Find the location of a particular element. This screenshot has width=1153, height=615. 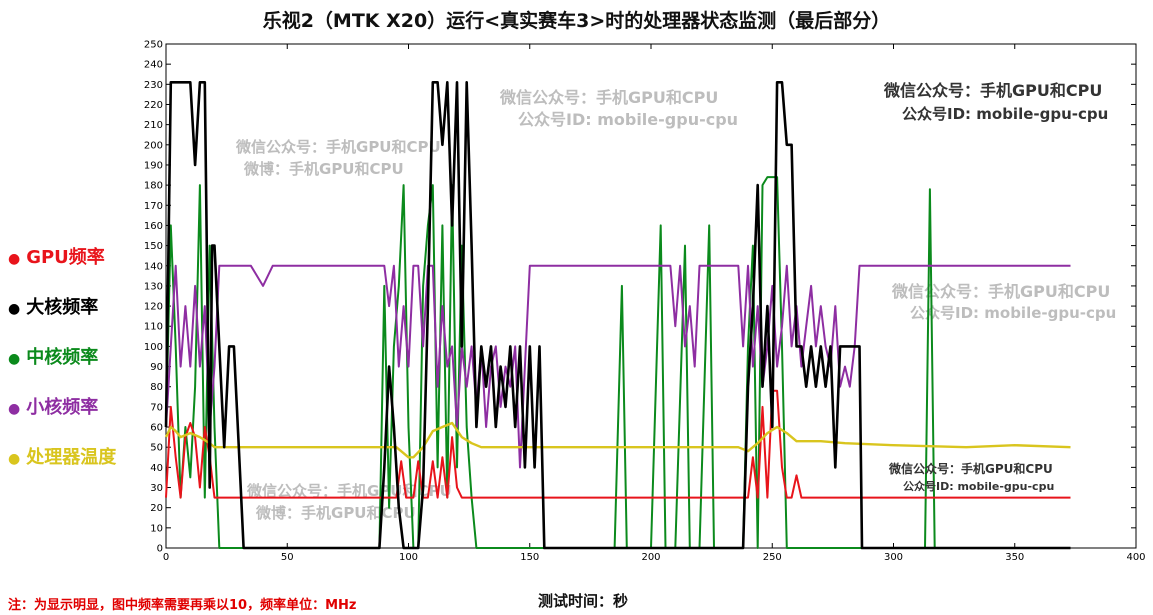

x-tick-label: 250 is located at coordinates (772, 557).